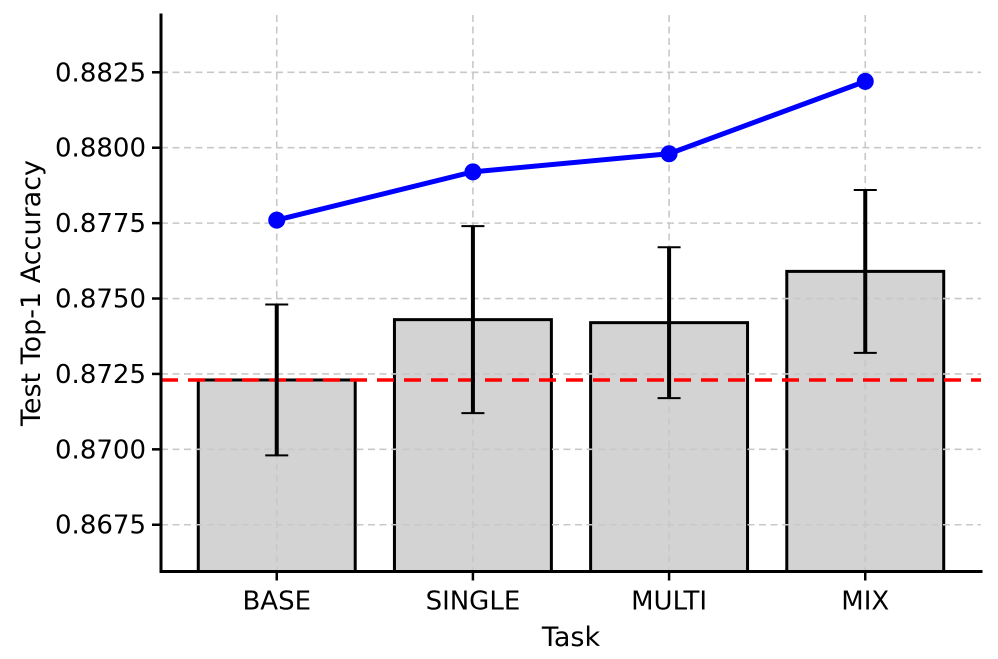  Describe the element at coordinates (865, 602) in the screenshot. I see `x-tick-label-mix: MIX` at that location.